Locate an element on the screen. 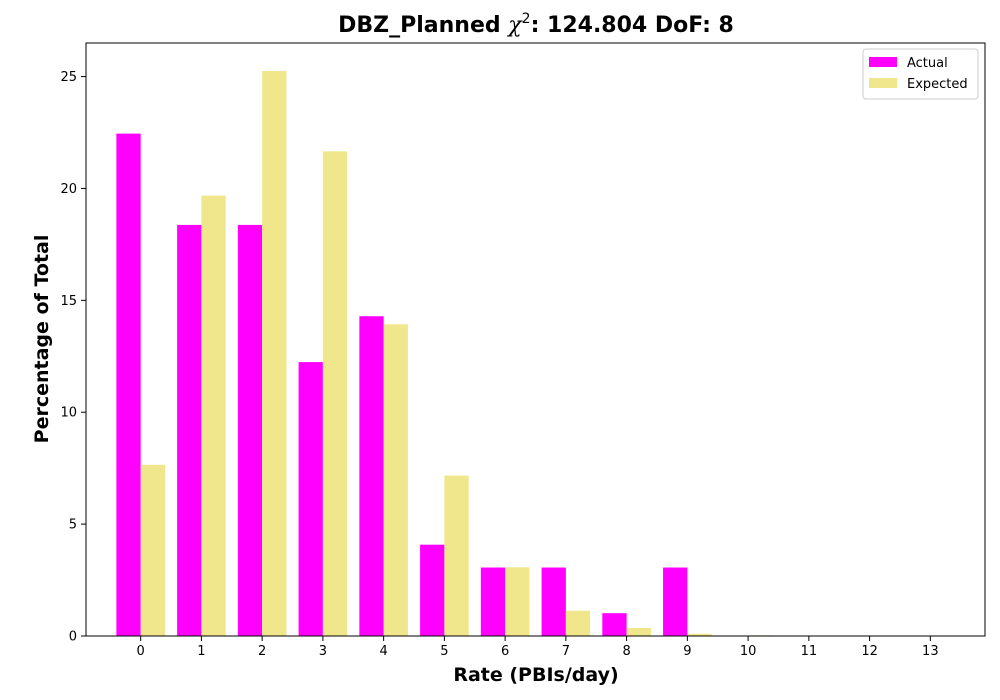 This screenshot has height=700, width=1000. x-tick-label-1: 1 is located at coordinates (201, 651).